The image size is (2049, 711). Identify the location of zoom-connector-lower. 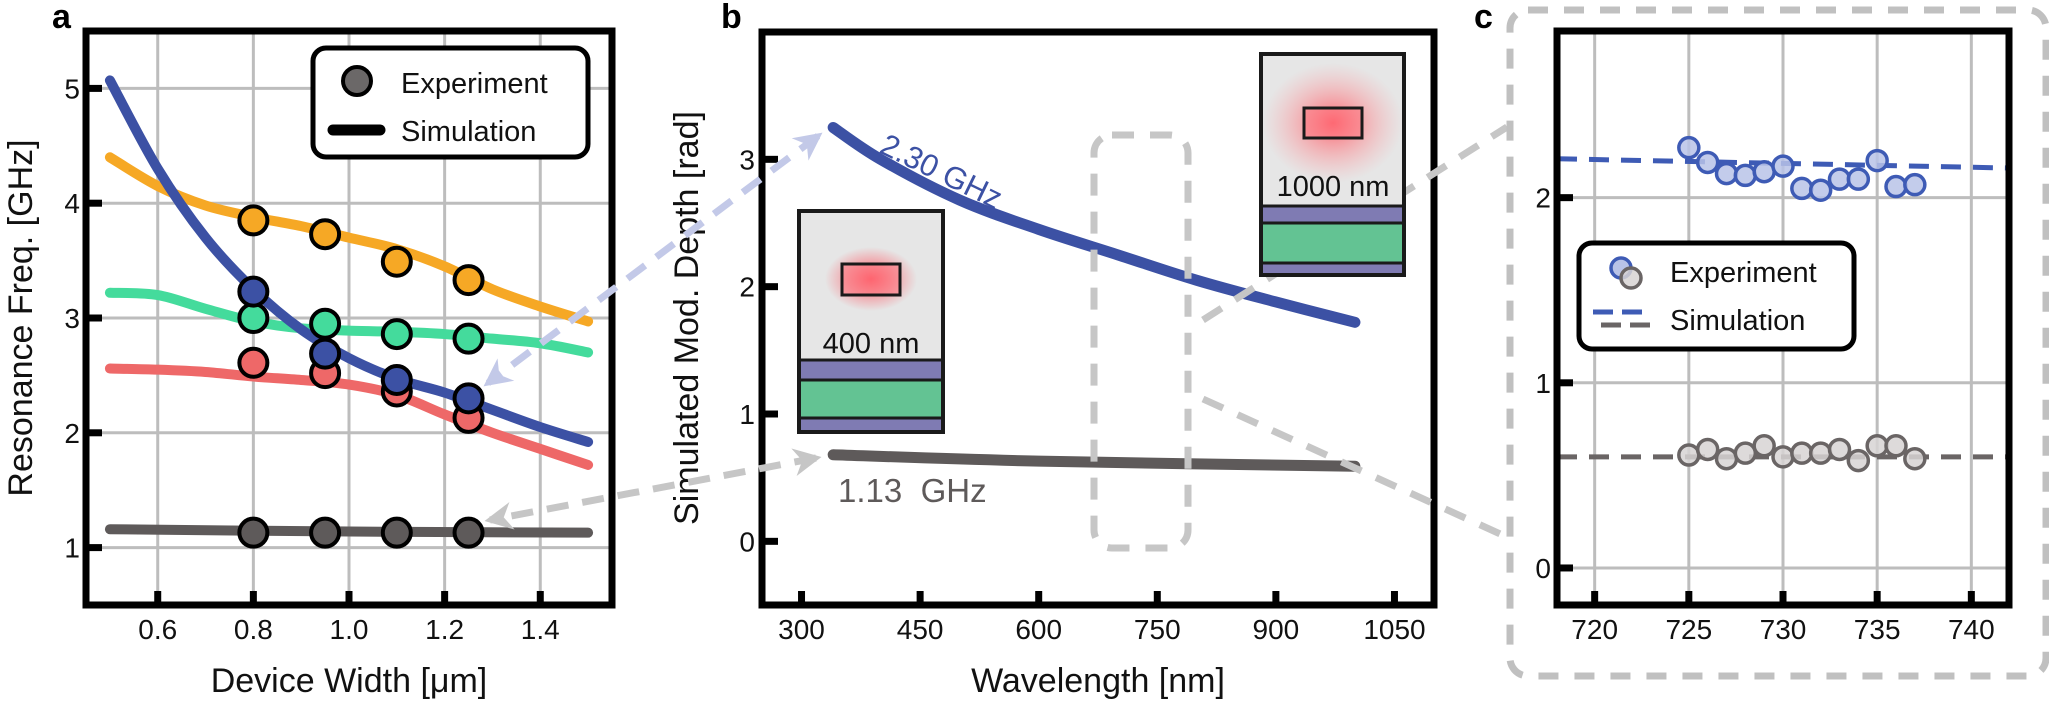
(1355, 468).